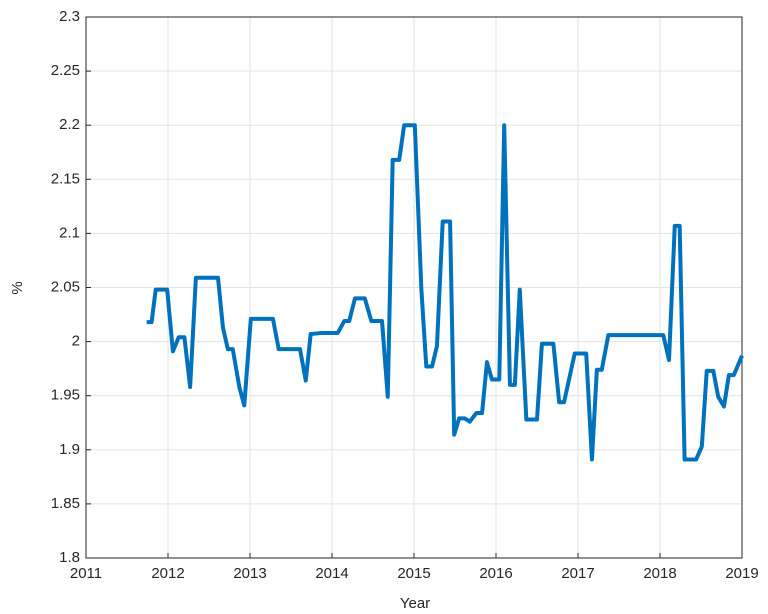  Describe the element at coordinates (415, 603) in the screenshot. I see `x-axis-label: Year` at that location.